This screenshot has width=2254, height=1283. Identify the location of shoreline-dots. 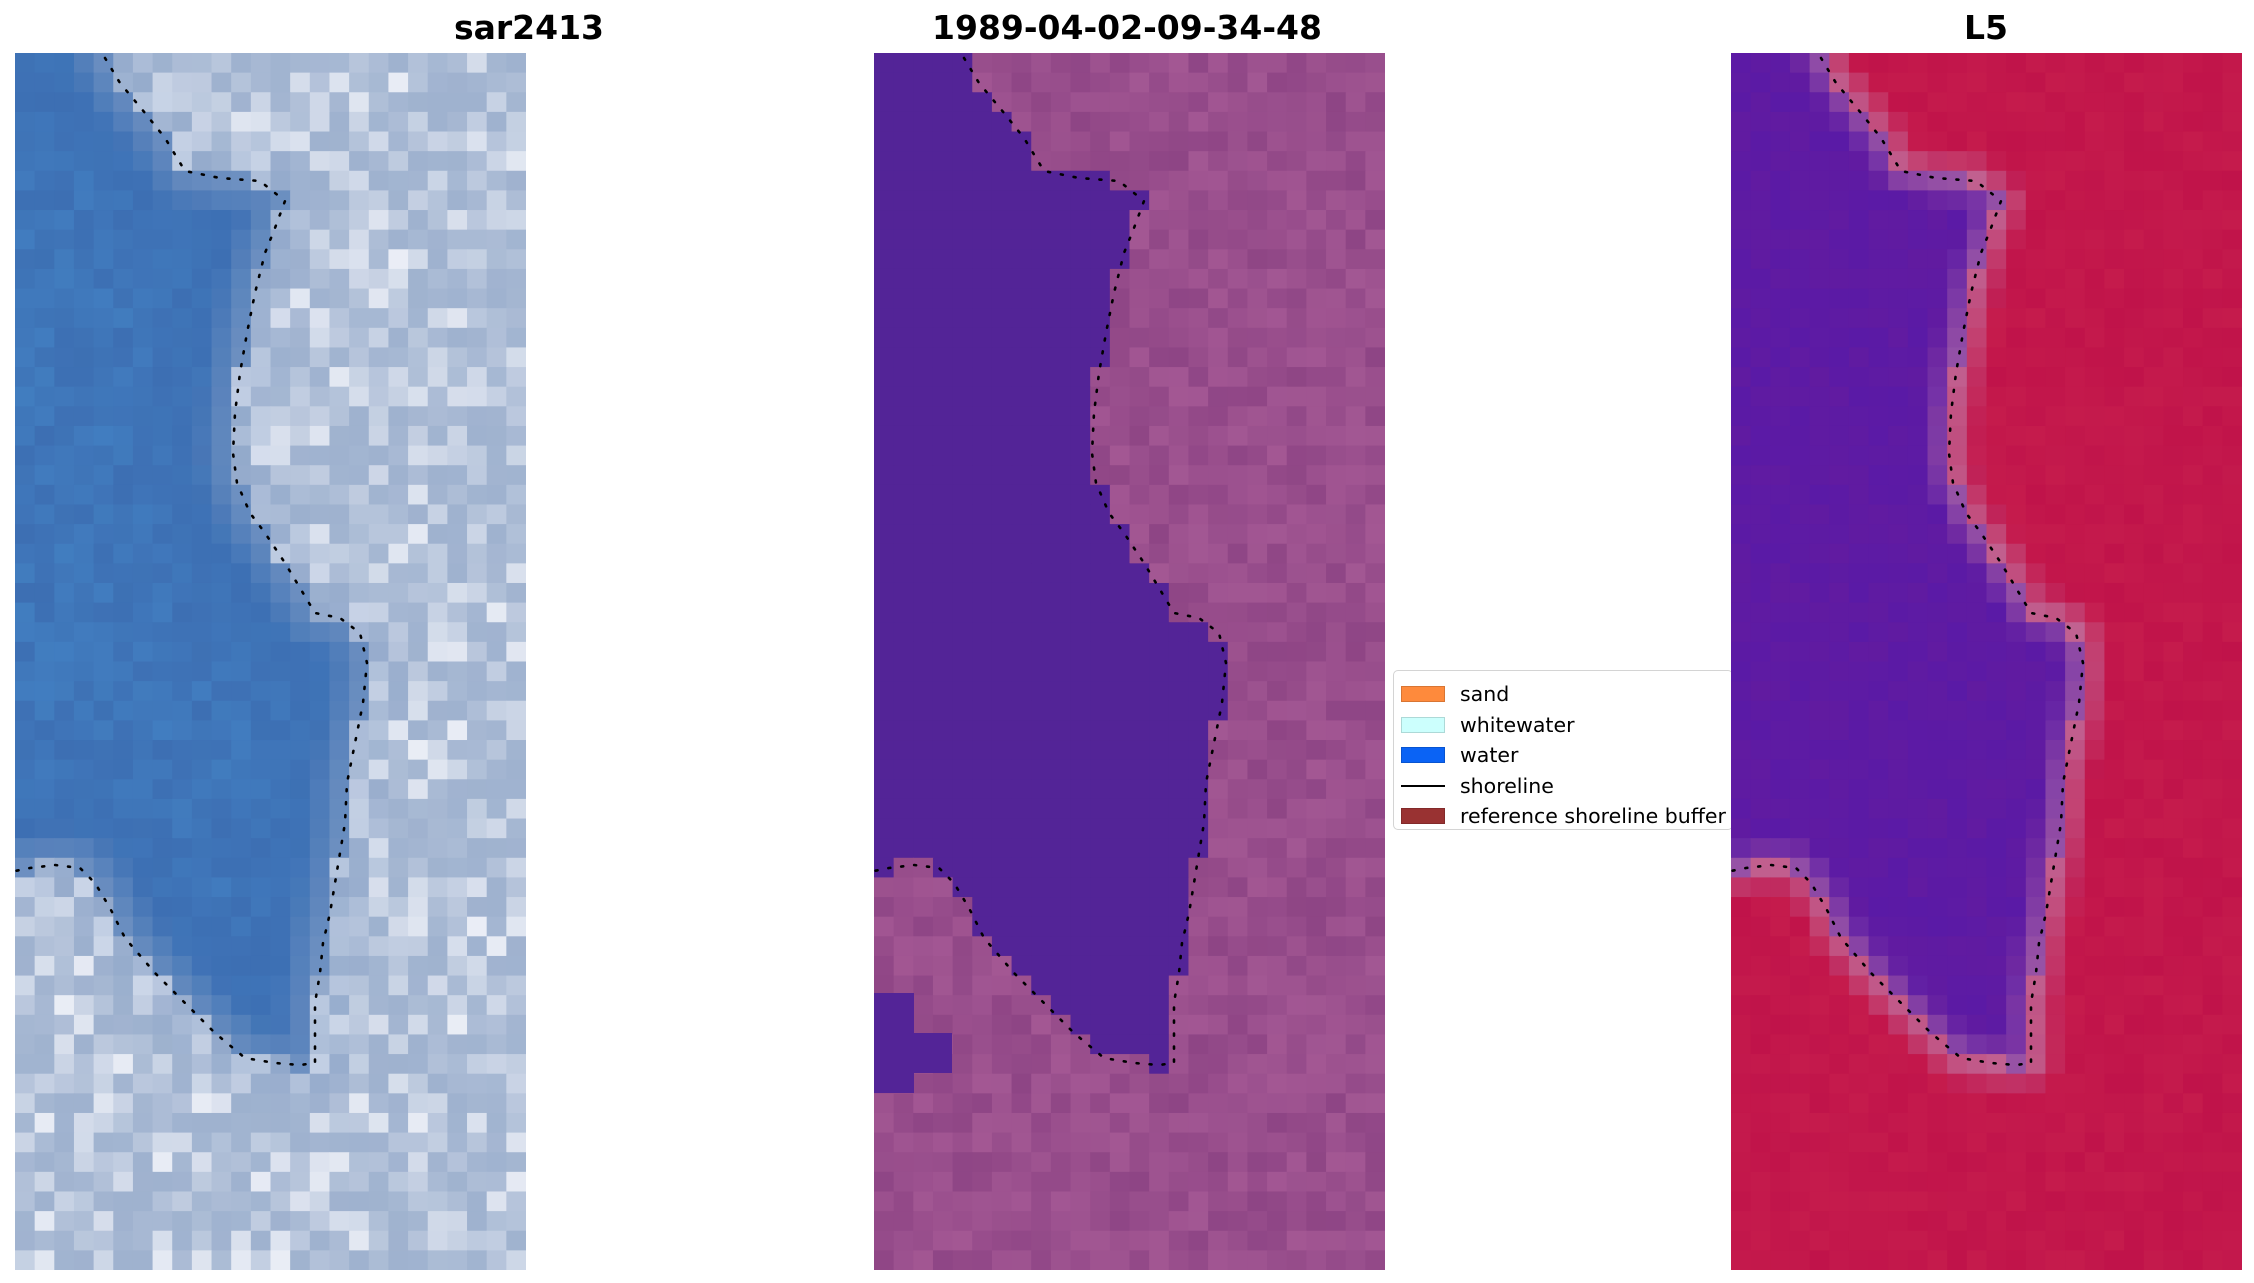
(1908, 561).